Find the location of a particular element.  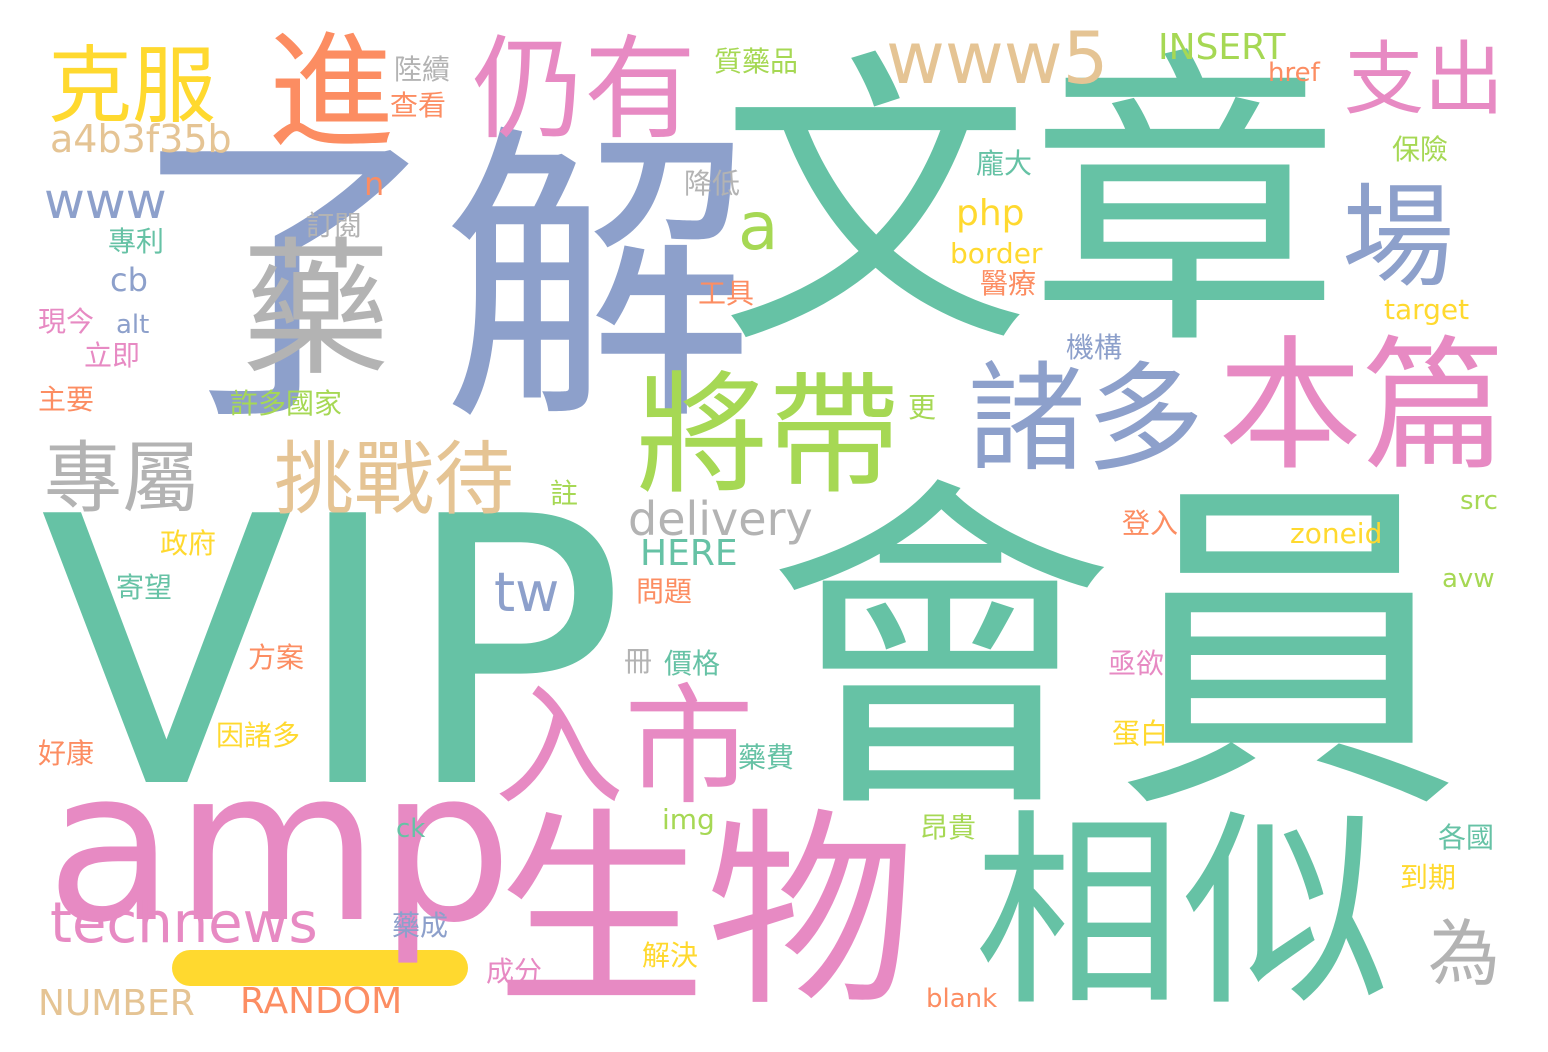

word: target is located at coordinates (1427, 309).